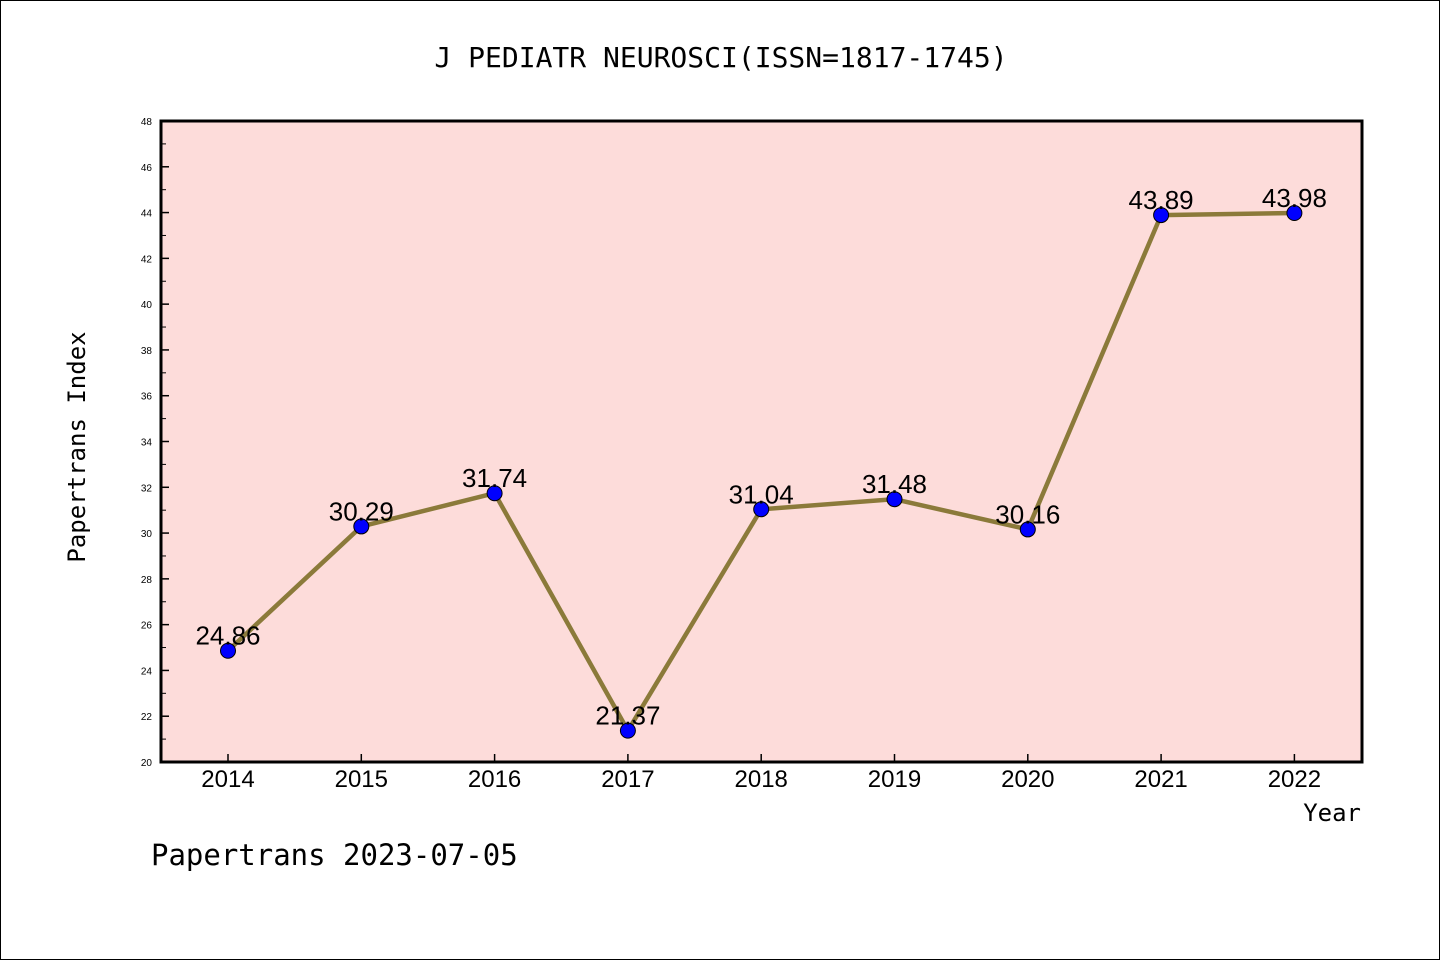 This screenshot has width=1440, height=961. What do you see at coordinates (147, 397) in the screenshot?
I see `y-tick-label: 36` at bounding box center [147, 397].